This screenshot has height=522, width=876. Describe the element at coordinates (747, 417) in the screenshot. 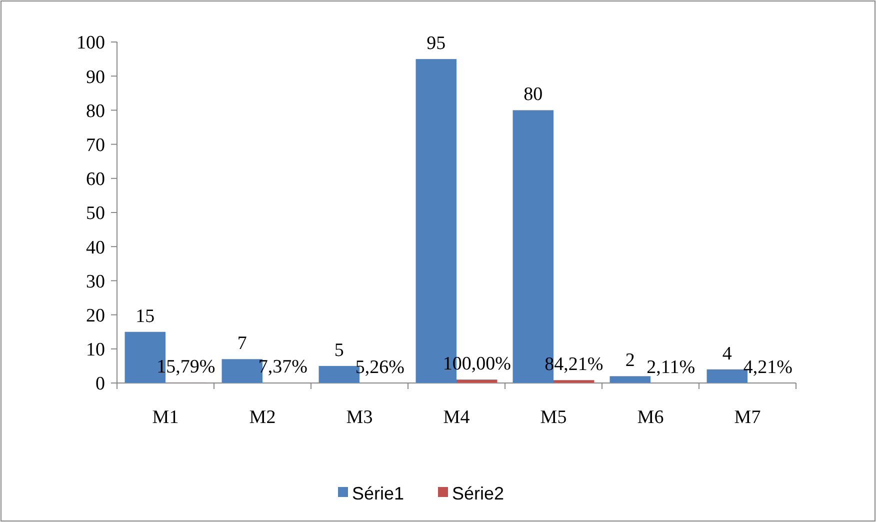

I see `x-tick-label: M7` at that location.